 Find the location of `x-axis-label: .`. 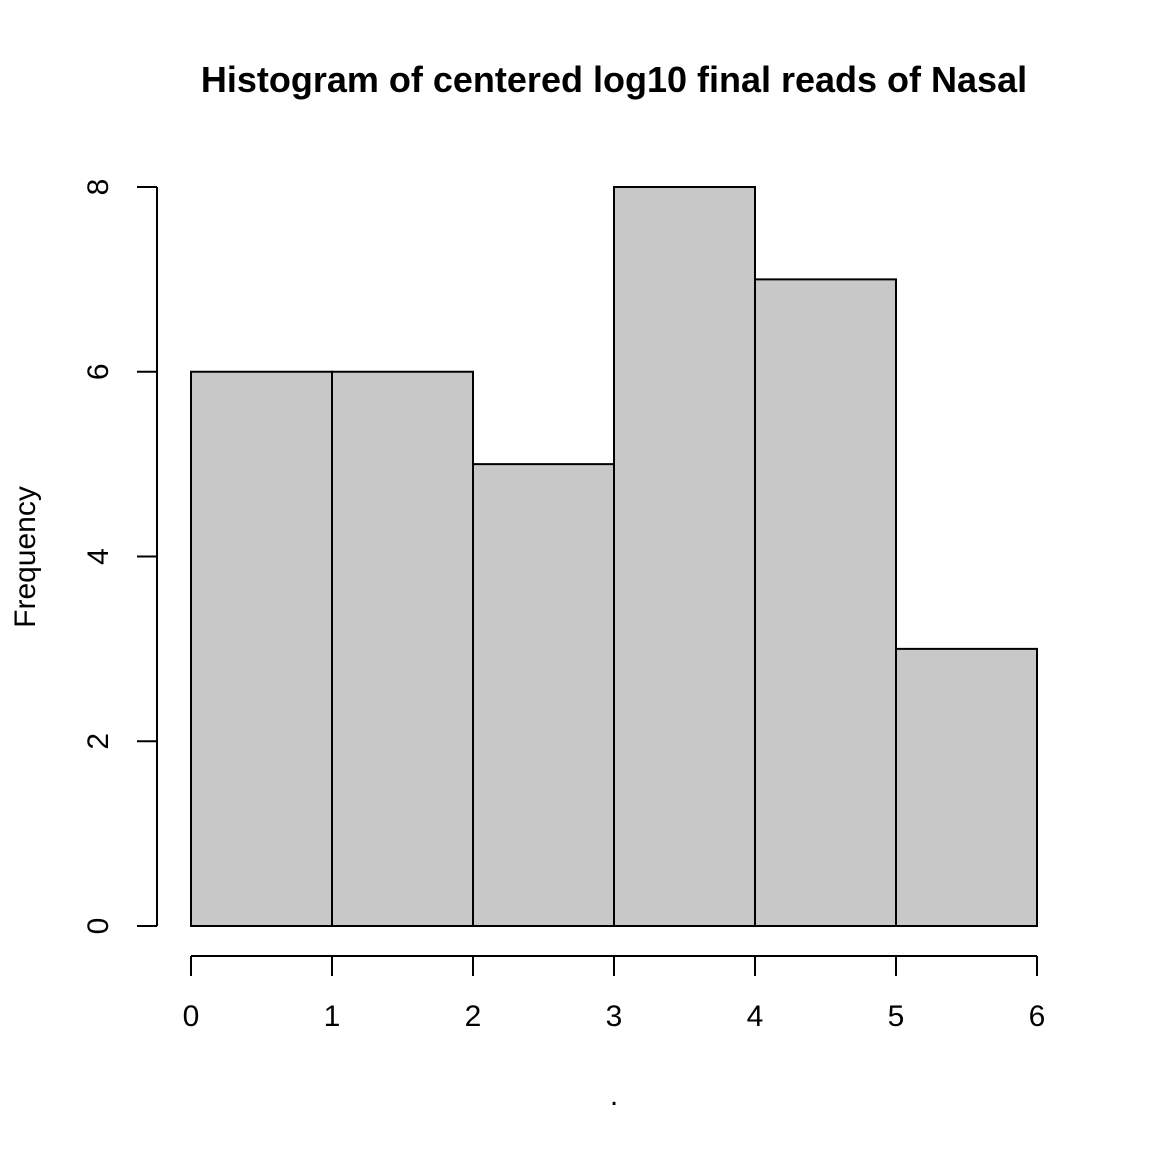

x-axis-label: . is located at coordinates (614, 1095).